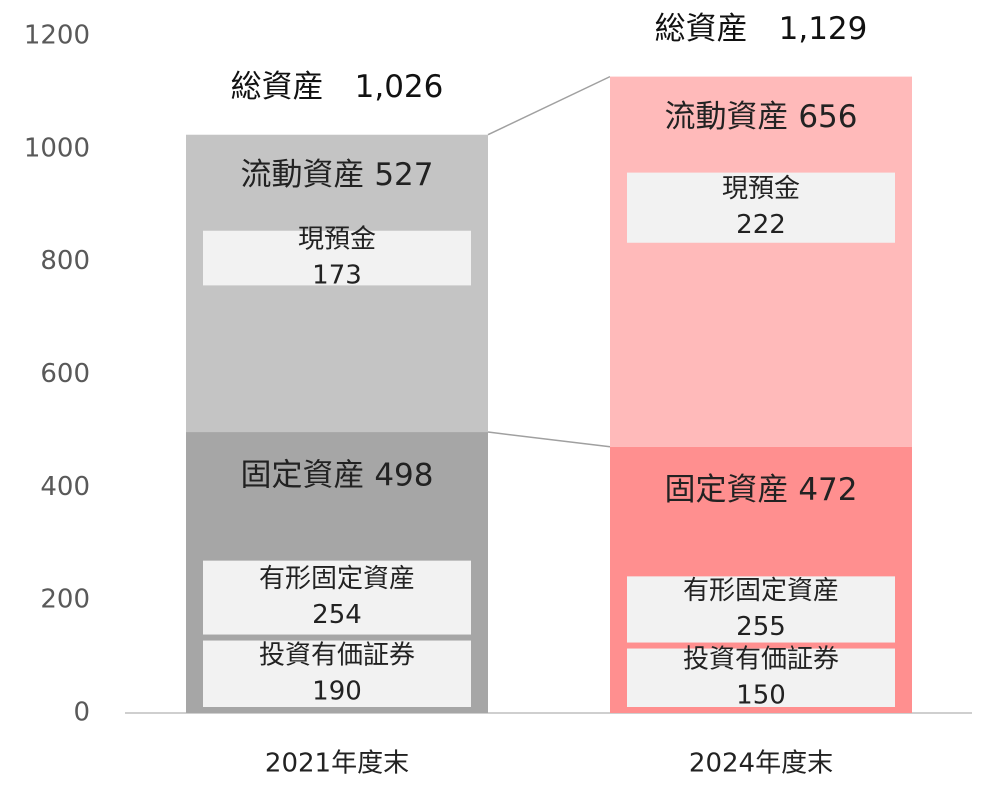 This screenshot has height=810, width=1000. Describe the element at coordinates (57, 36) in the screenshot. I see `y-tick-label: 1200` at that location.